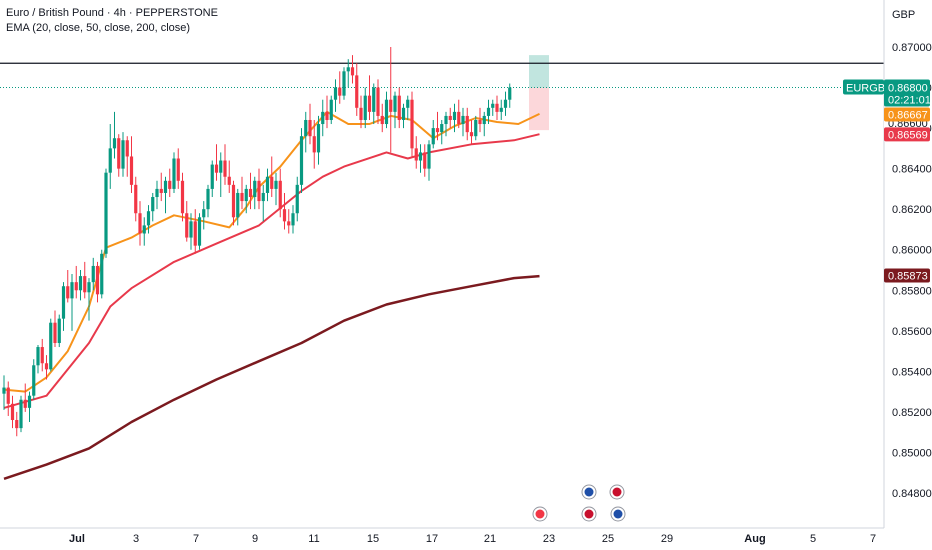 Image resolution: width=932 pixels, height=550 pixels. Describe the element at coordinates (98, 28) in the screenshot. I see `indicator-label: EMA (20, close, 50, close, 200, close)` at that location.